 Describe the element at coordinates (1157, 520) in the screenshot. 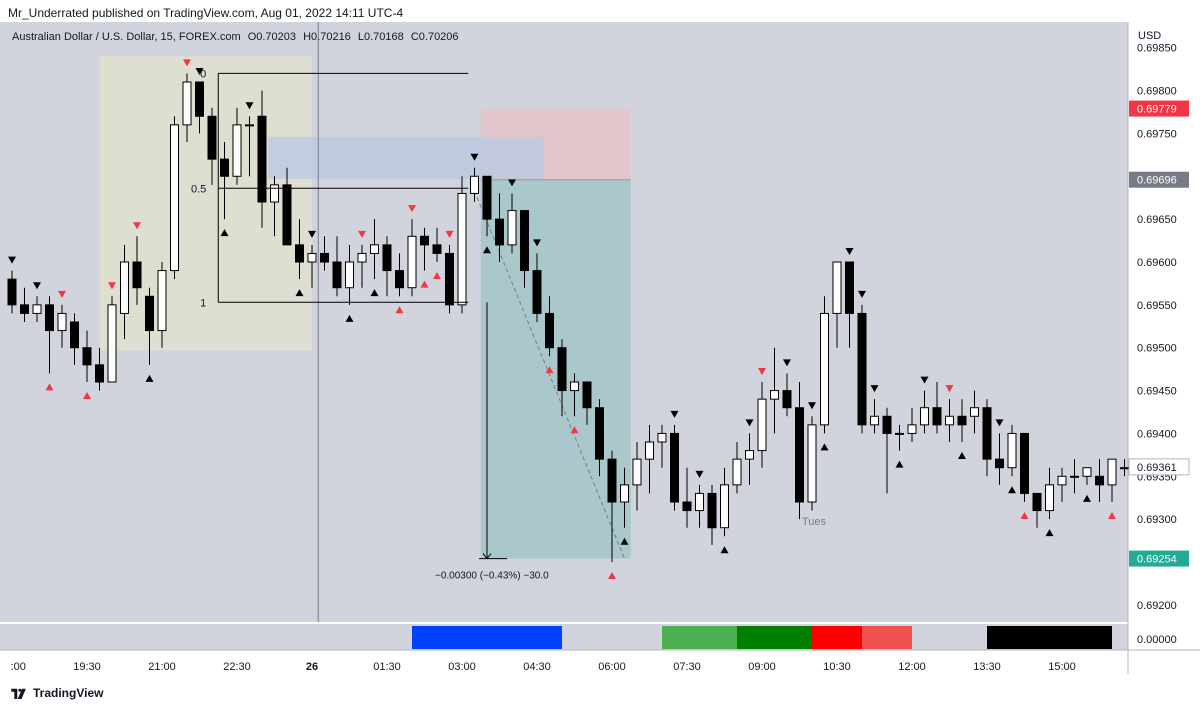

I see `y-tick-label: 0.69300` at that location.